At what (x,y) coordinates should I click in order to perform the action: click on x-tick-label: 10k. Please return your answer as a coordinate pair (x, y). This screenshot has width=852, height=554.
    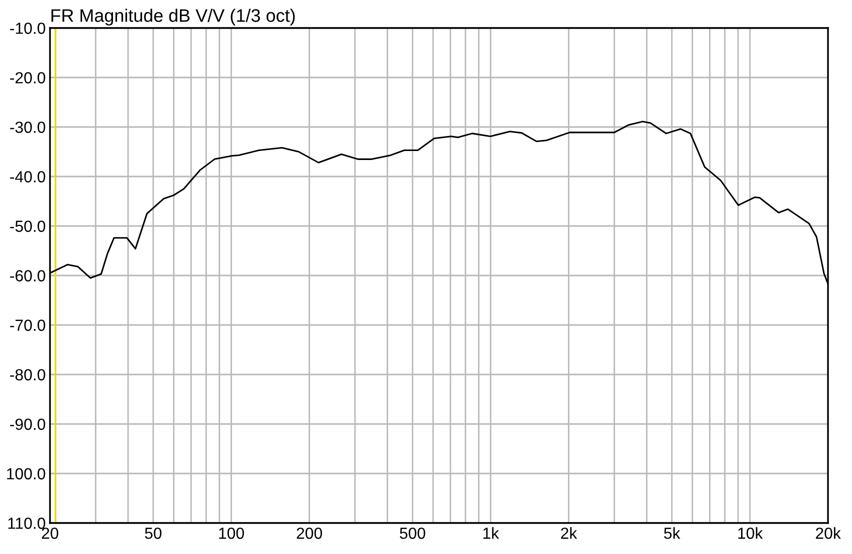
    Looking at the image, I should click on (750, 533).